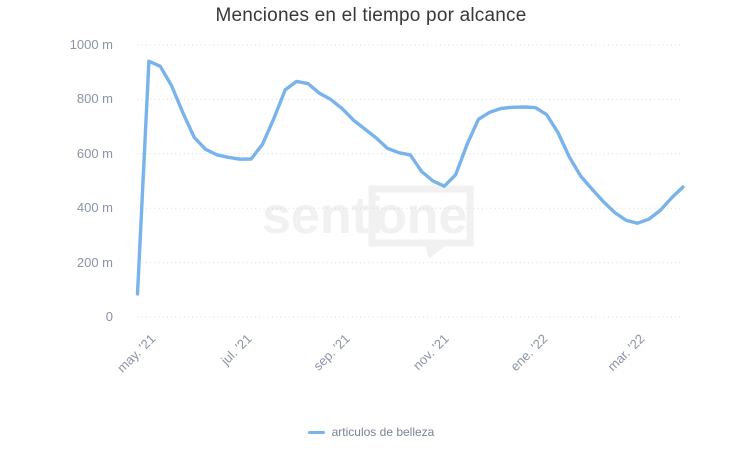  I want to click on legend-label: articulos de belleza, so click(383, 432).